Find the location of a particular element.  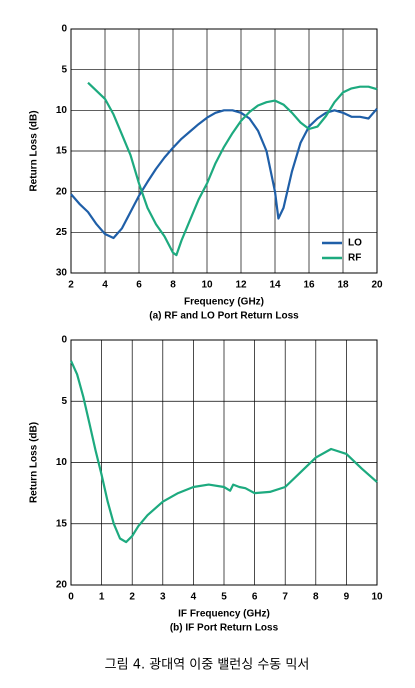

subtitle: (a) RF and LO Port Return Loss is located at coordinates (224, 316).